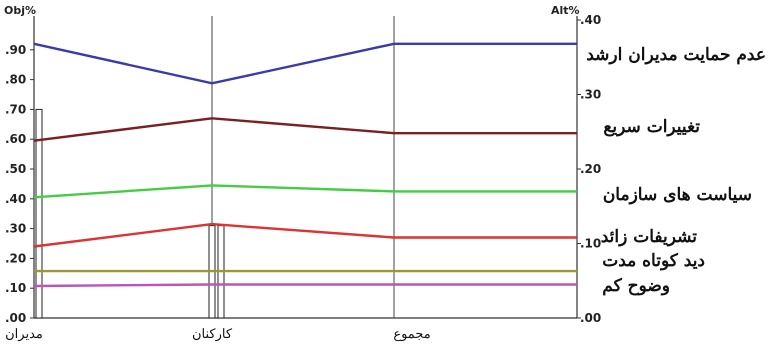  Describe the element at coordinates (15, 50) in the screenshot. I see `left-tick-label: .90` at that location.